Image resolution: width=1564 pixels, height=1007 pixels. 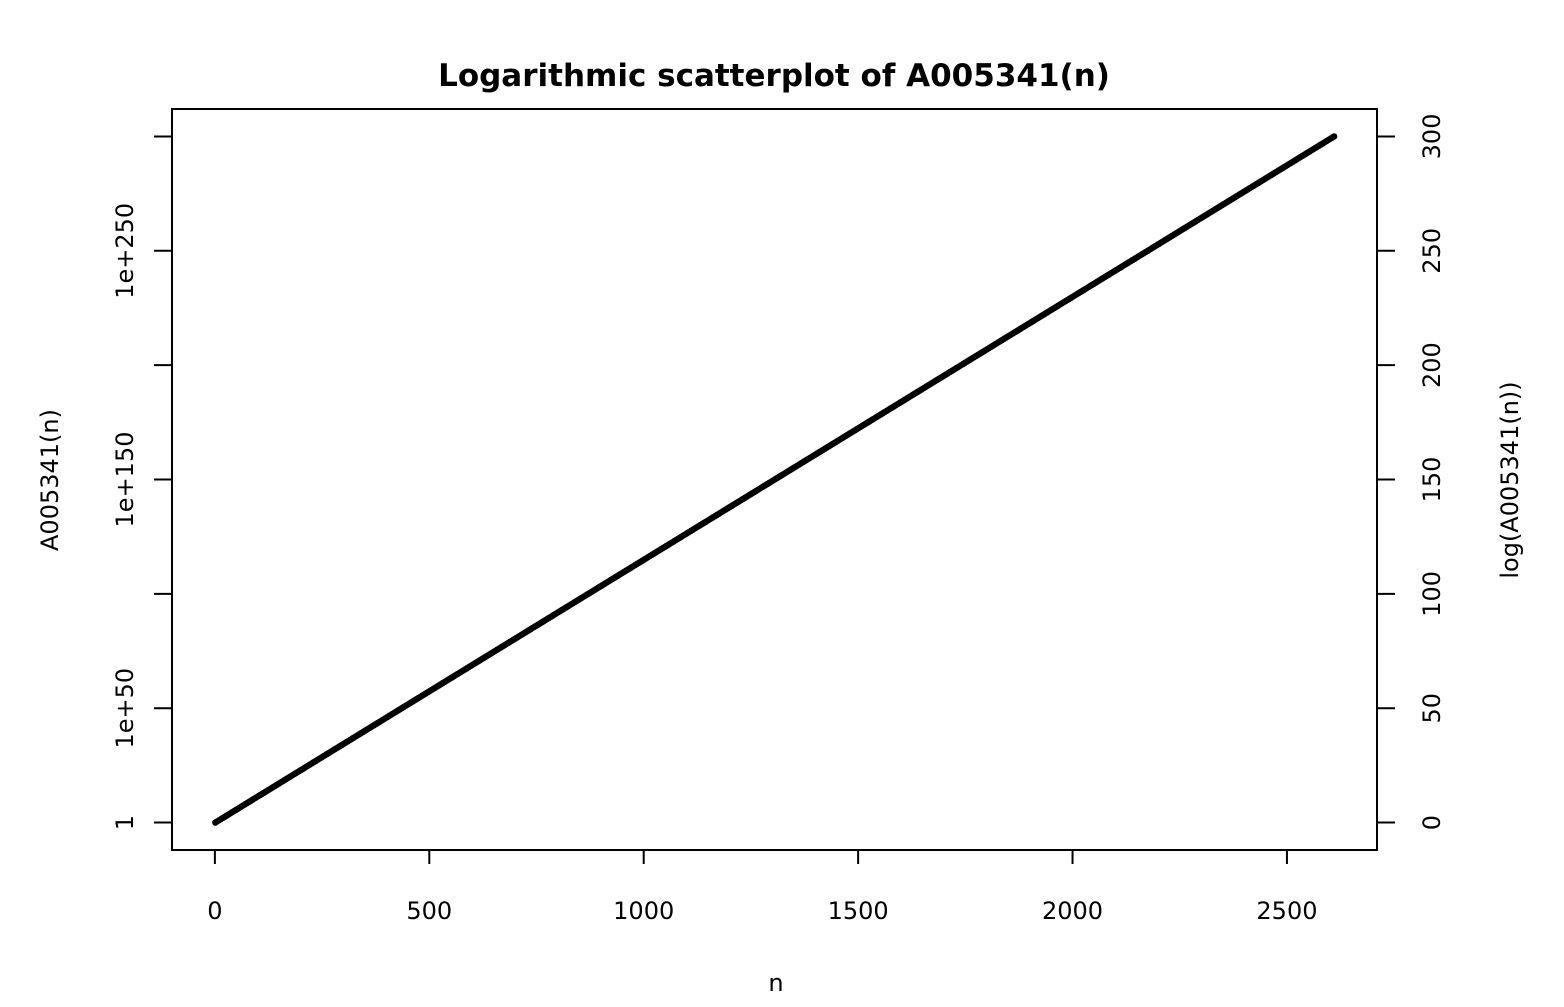 What do you see at coordinates (214, 911) in the screenshot?
I see `x-tick-label: 0` at bounding box center [214, 911].